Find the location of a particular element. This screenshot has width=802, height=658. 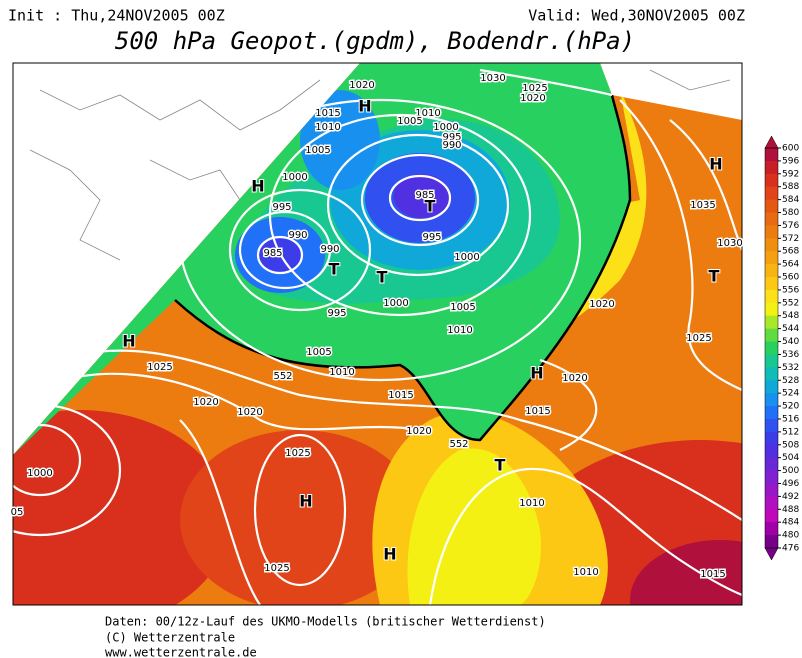

legend-label: 568 is located at coordinates (790, 252).